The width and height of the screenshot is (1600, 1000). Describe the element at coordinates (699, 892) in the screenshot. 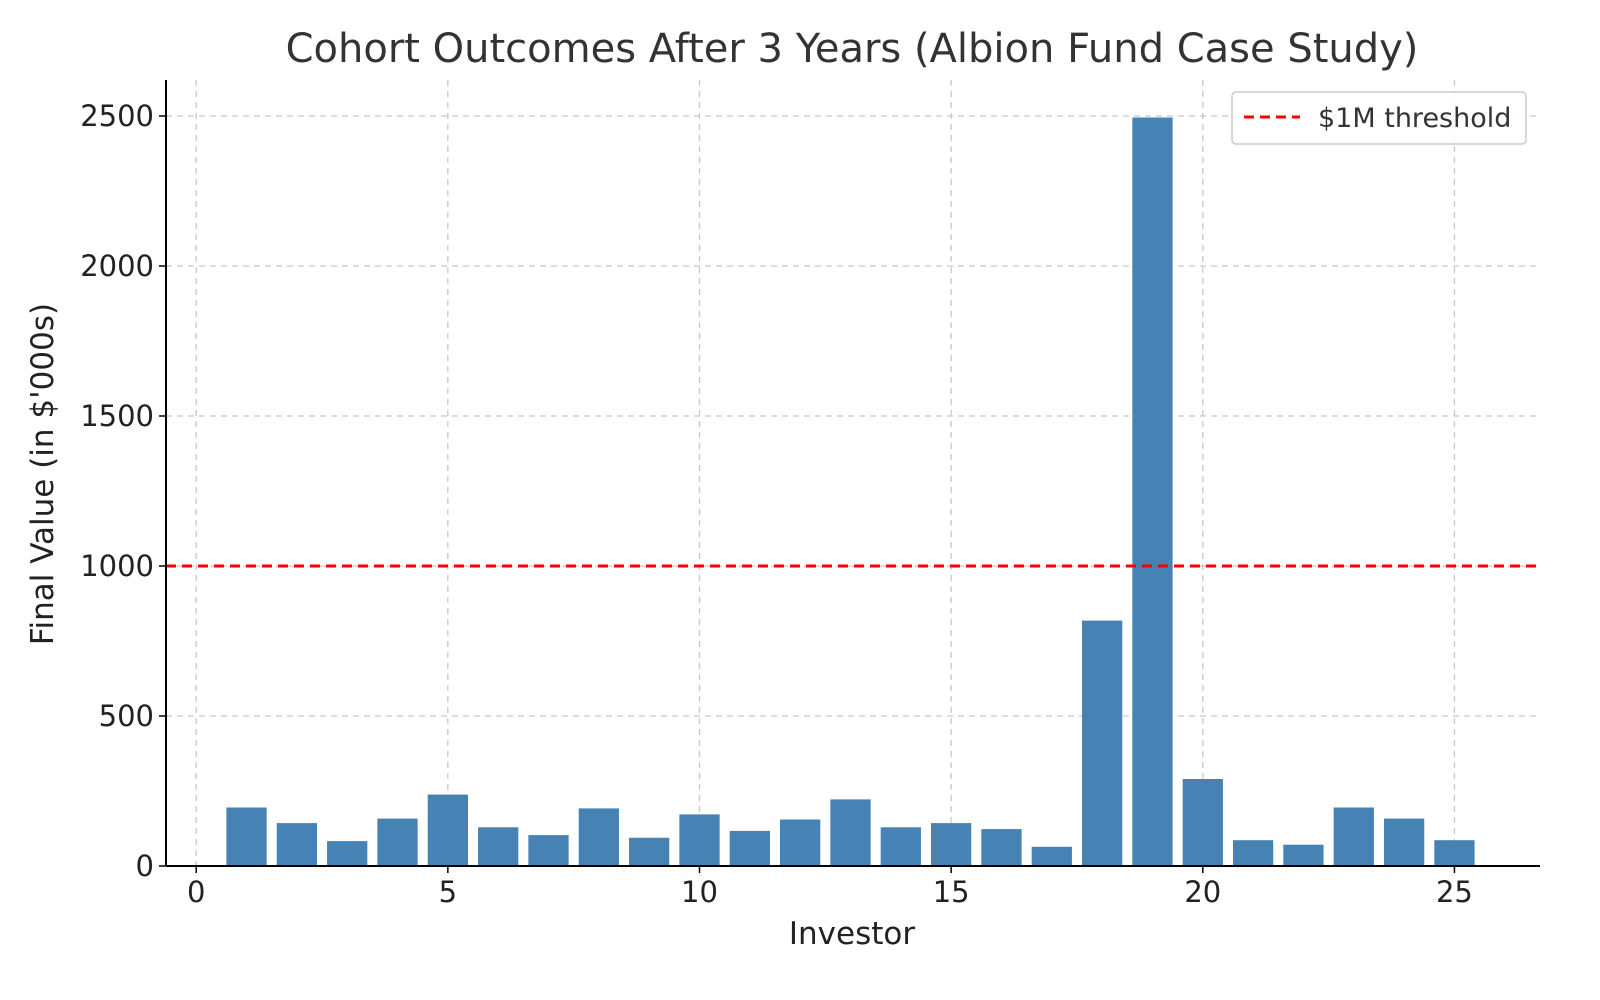

I see `x-tick-label: 10` at that location.